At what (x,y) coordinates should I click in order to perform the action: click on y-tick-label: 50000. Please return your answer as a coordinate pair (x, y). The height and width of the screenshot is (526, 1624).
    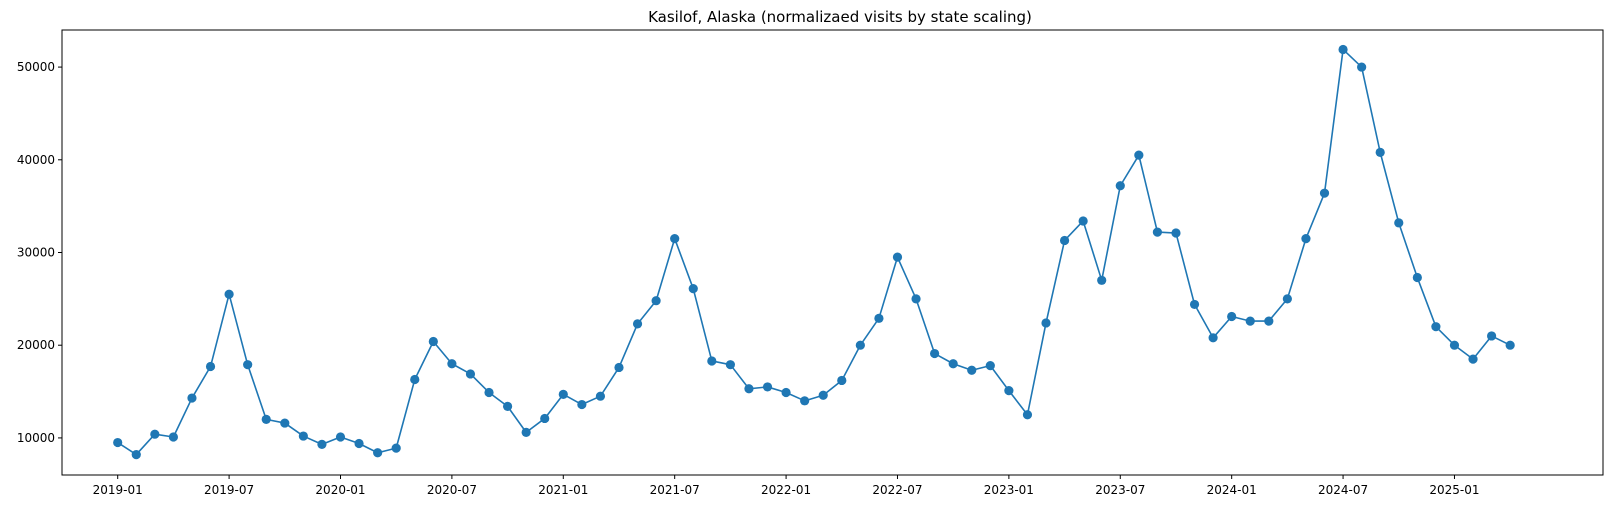
    Looking at the image, I should click on (36, 67).